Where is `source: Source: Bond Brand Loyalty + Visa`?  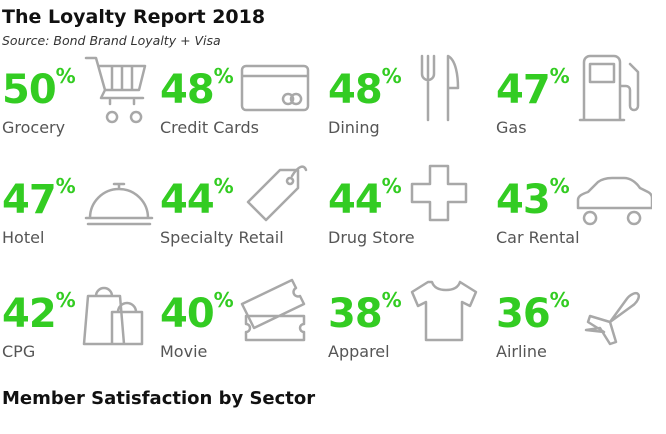
source: Source: Bond Brand Loyalty + Visa is located at coordinates (111, 40).